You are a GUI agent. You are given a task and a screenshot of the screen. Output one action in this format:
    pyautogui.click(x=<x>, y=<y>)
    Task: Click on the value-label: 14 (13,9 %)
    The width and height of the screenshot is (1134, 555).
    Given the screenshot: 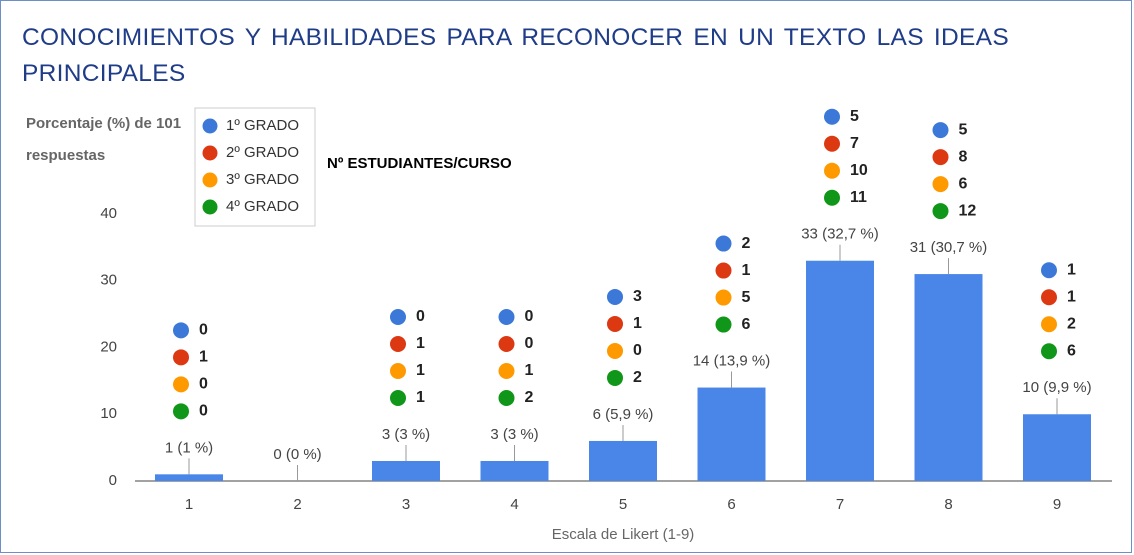 What is the action you would take?
    pyautogui.click(x=732, y=361)
    